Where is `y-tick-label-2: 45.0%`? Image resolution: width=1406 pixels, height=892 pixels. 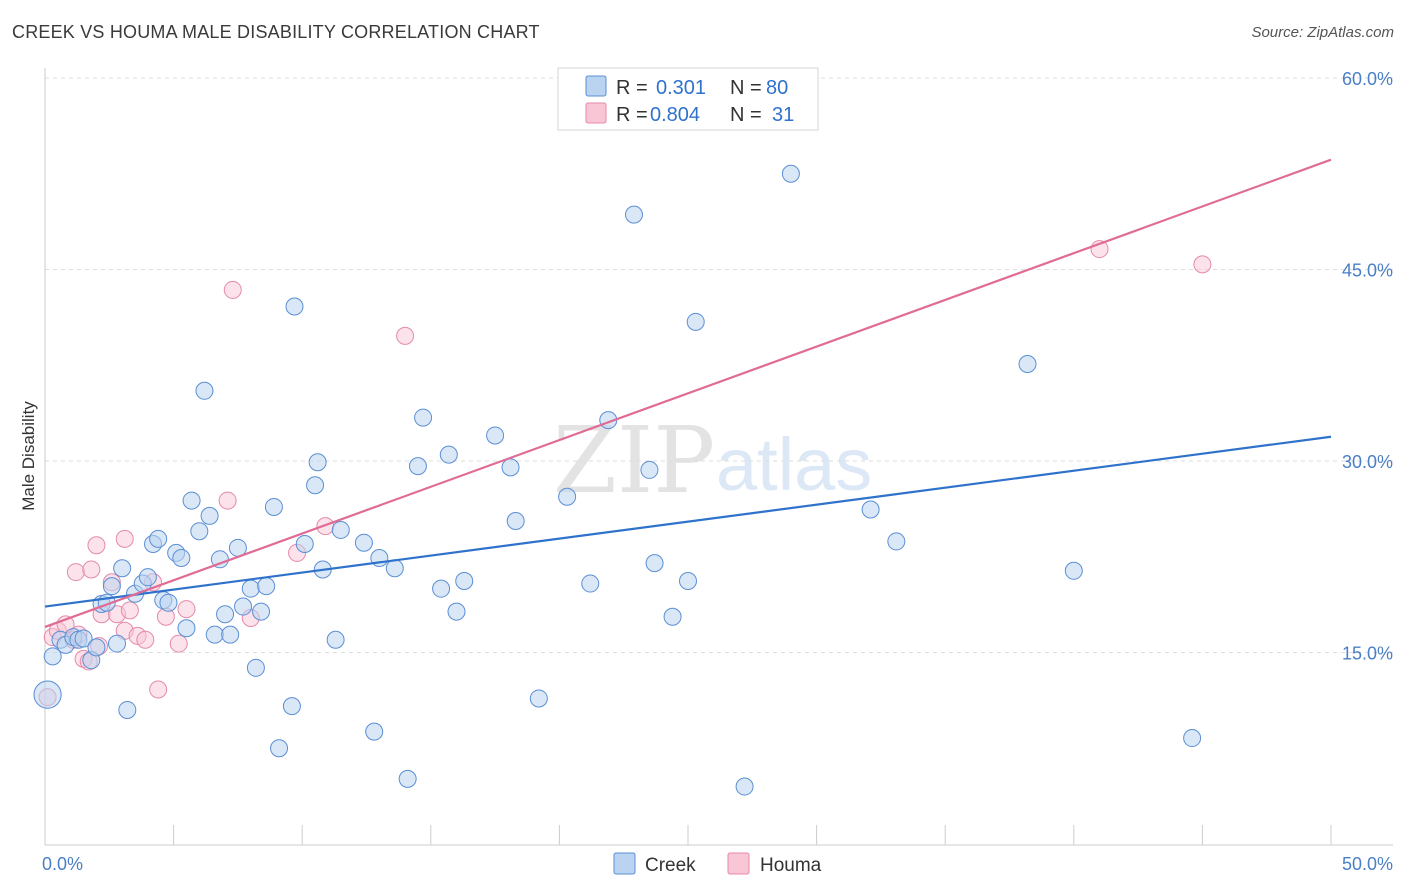
y-tick-label-2: 45.0% is located at coordinates (1367, 271).